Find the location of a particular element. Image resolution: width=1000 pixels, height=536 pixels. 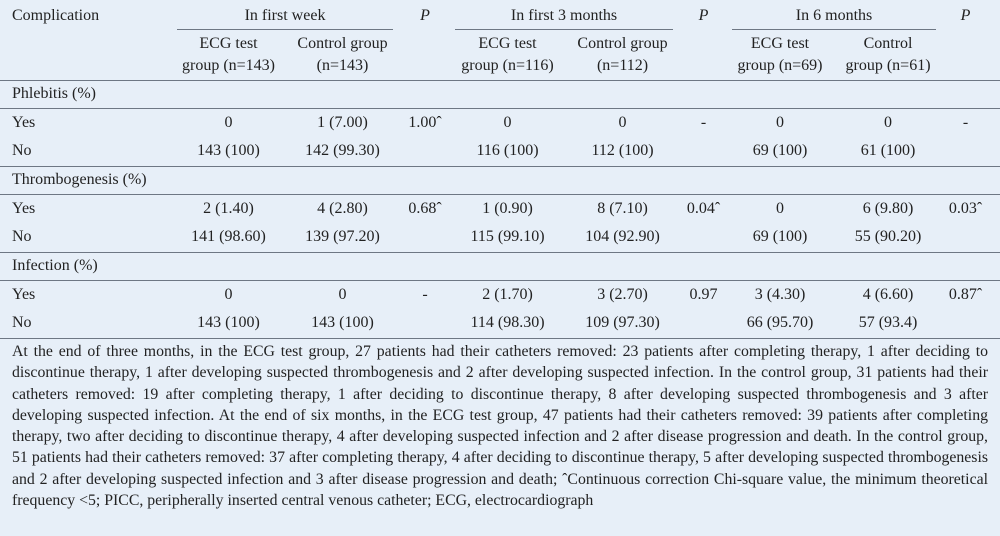

subheader-line: group (n=61) is located at coordinates (888, 65).